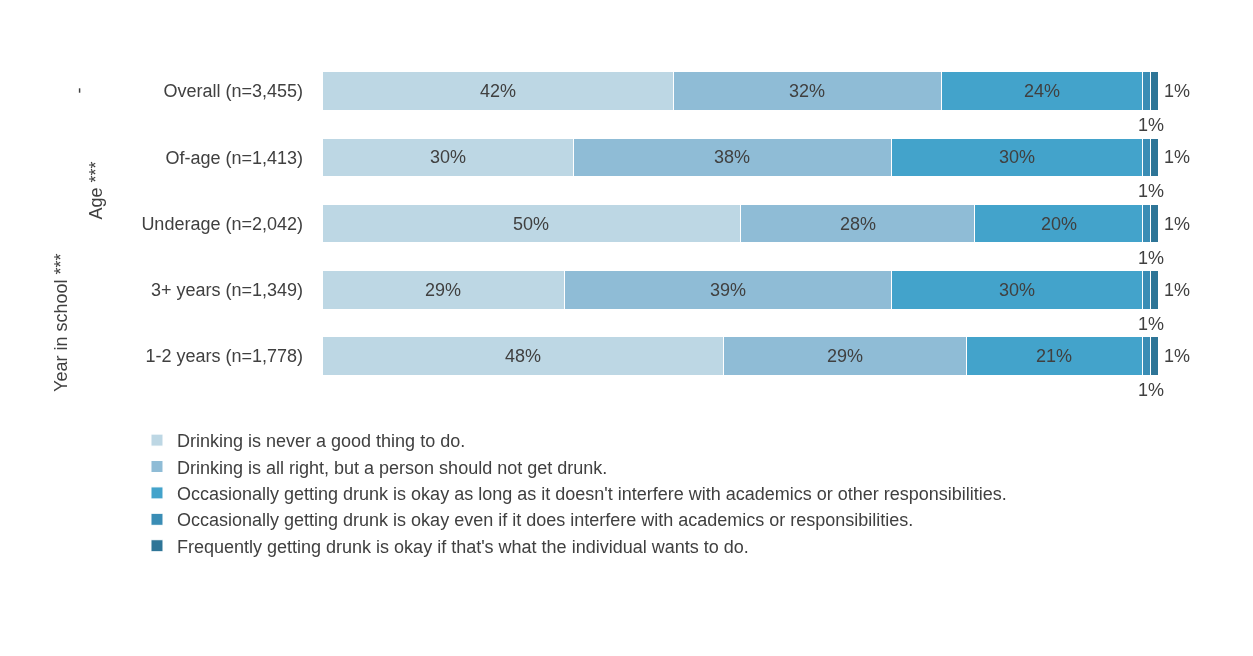 The height and width of the screenshot is (656, 1253). What do you see at coordinates (498, 91) in the screenshot?
I see `data-label: 42%` at bounding box center [498, 91].